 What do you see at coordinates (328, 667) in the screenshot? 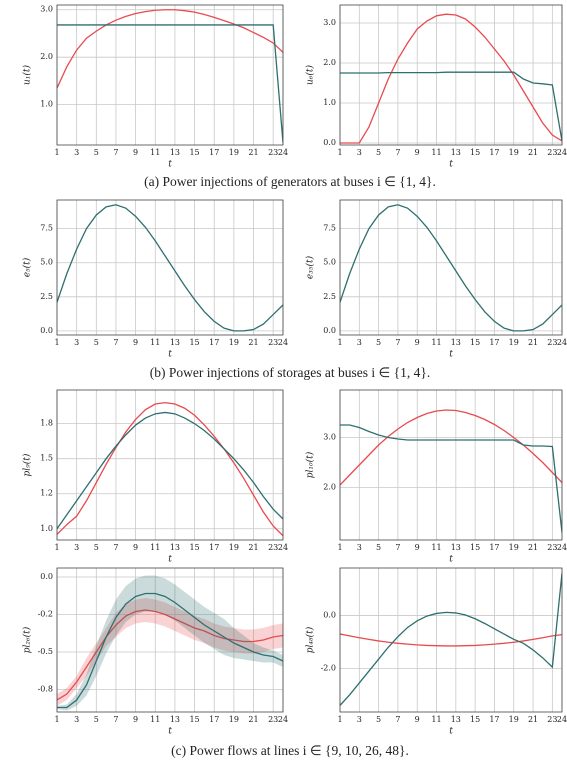
I see `y-tick-label: -2.0` at bounding box center [328, 667].